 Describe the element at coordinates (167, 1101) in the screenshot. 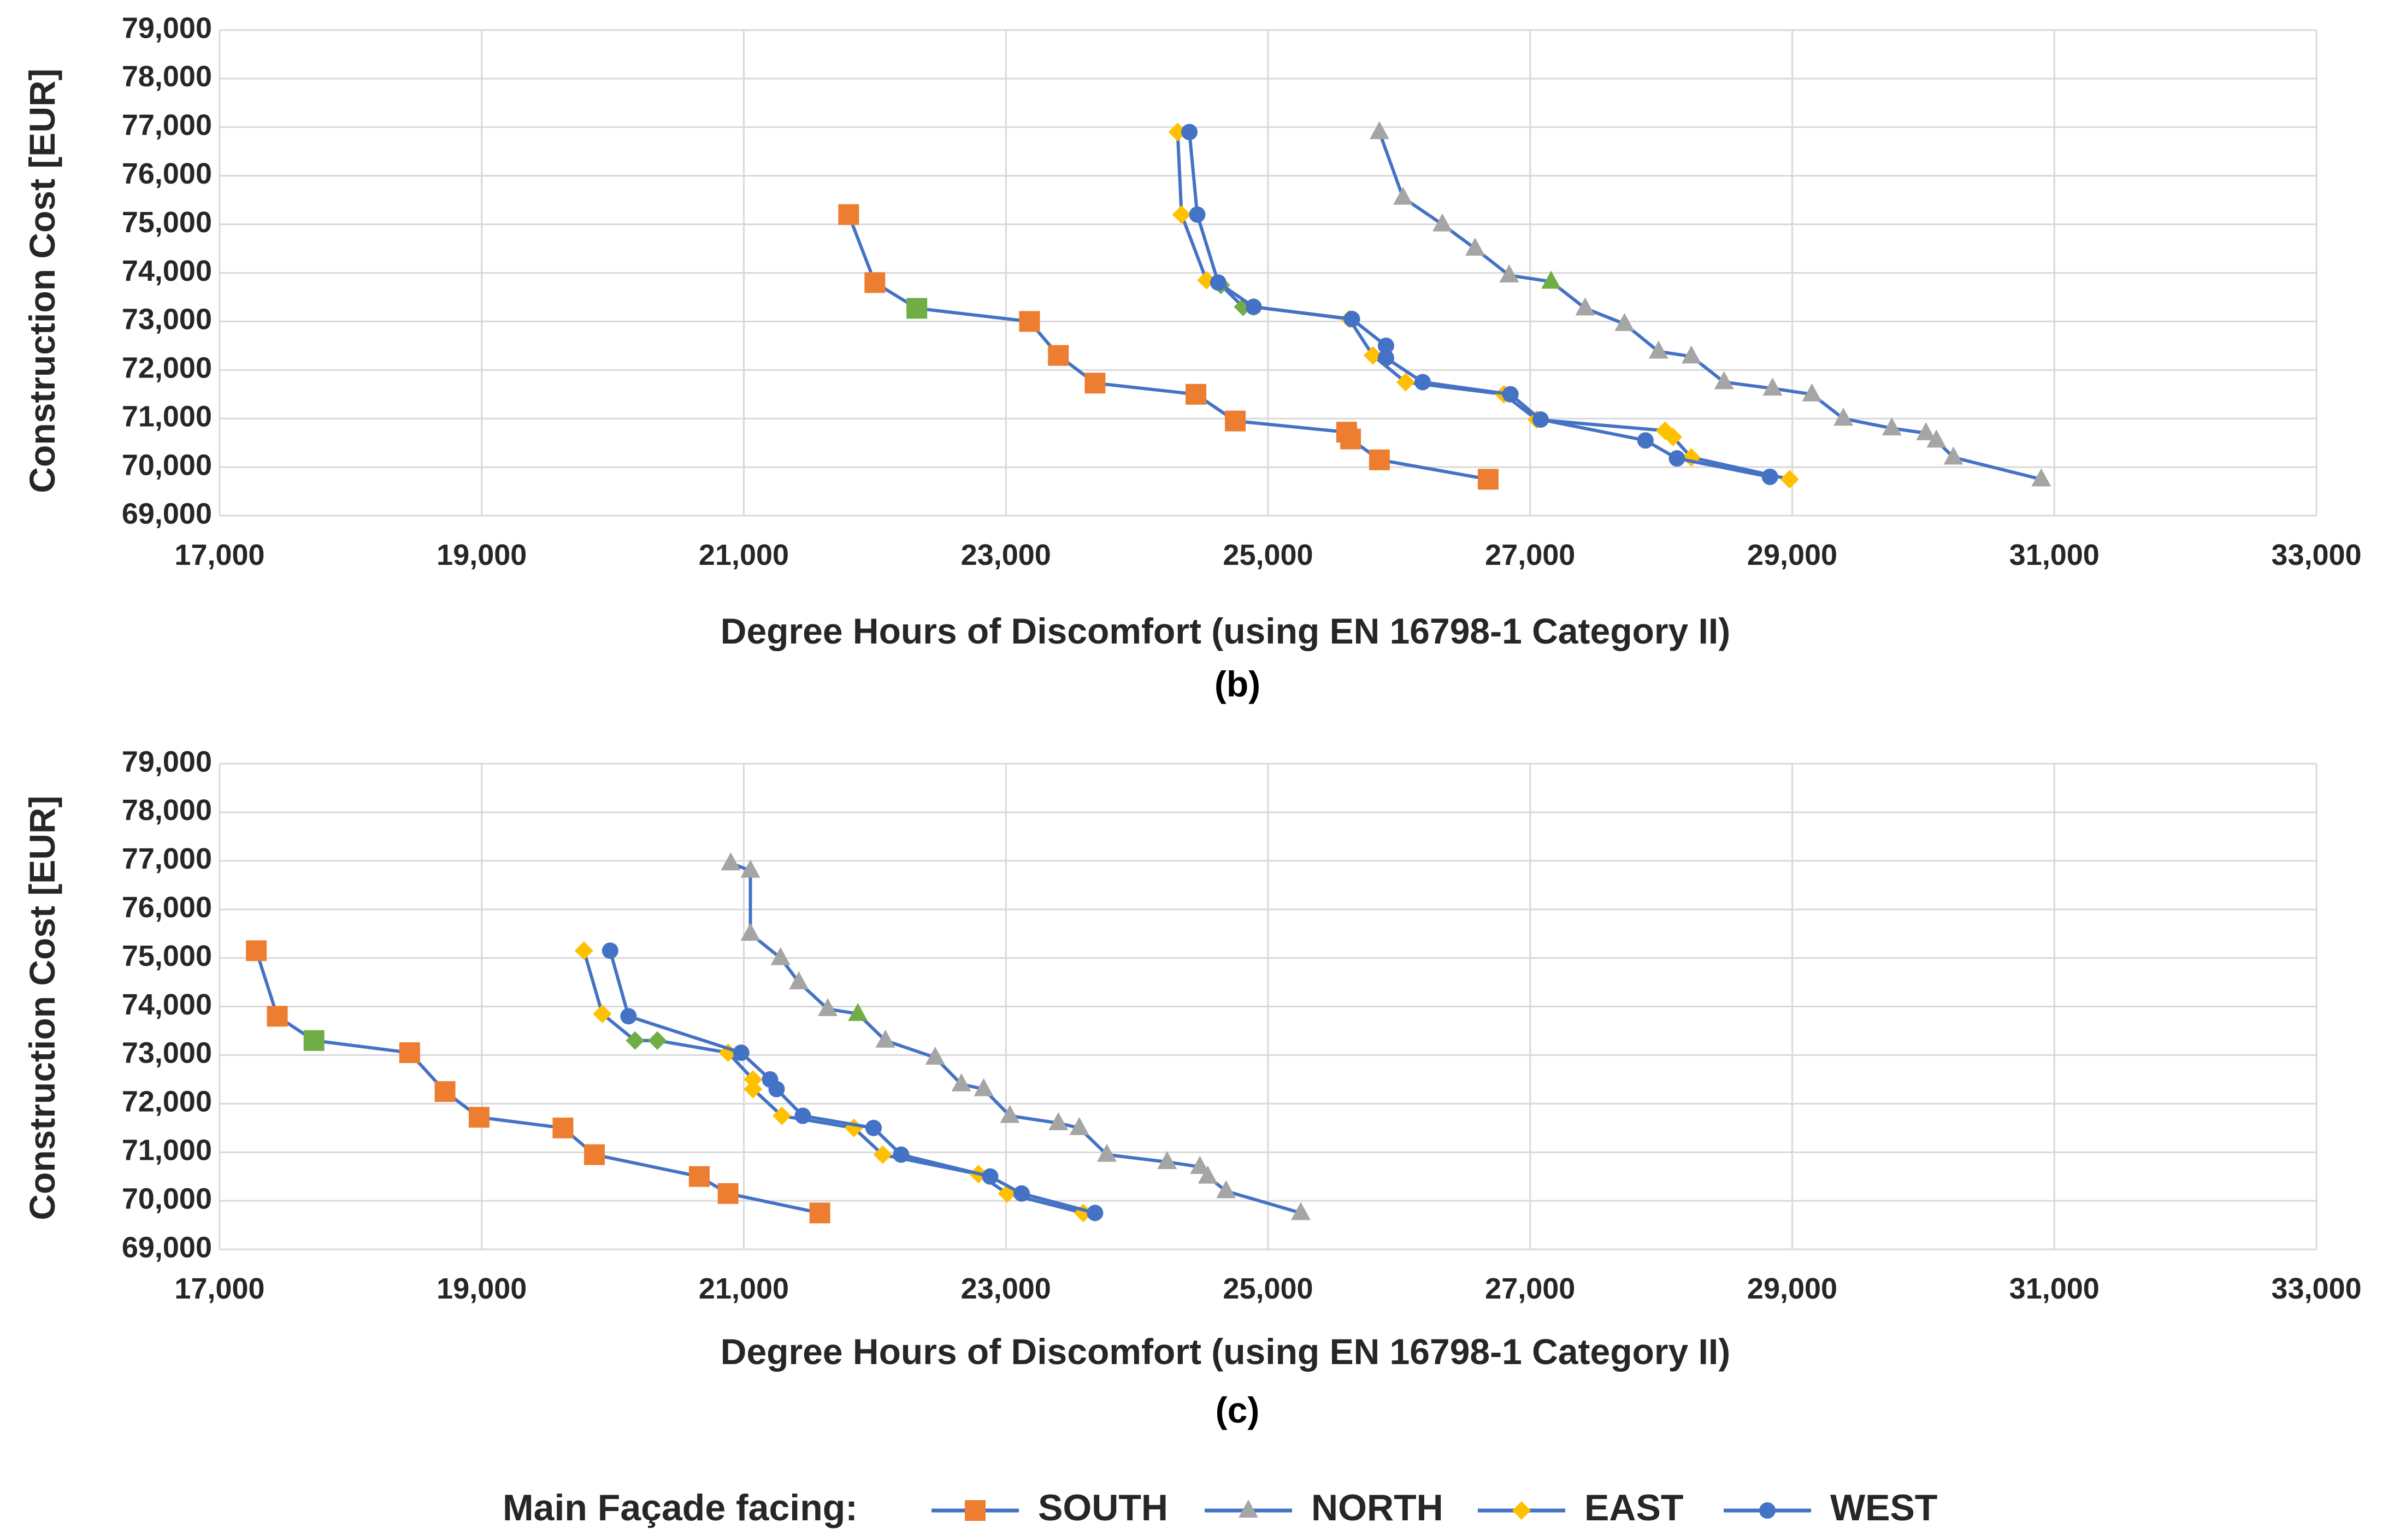

I see `y-tick-label: 72,000` at that location.